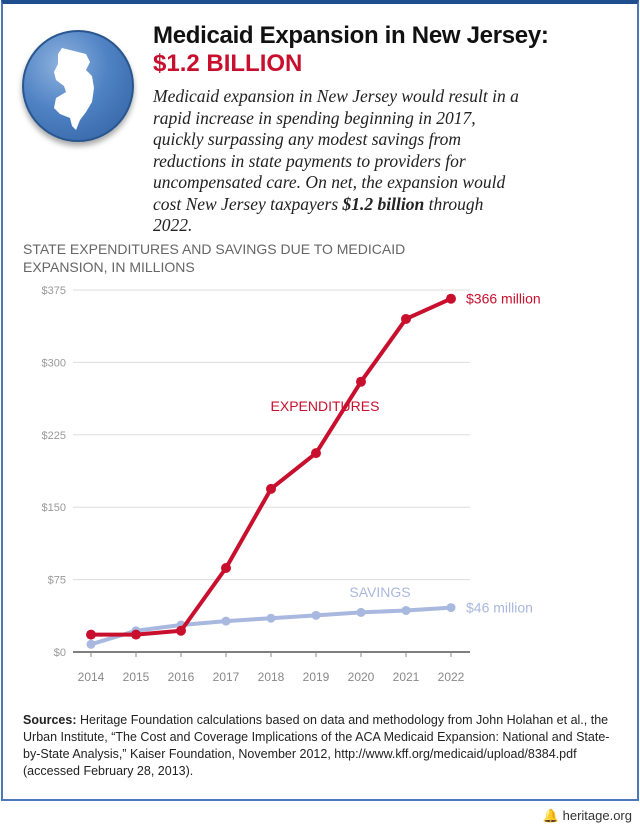  What do you see at coordinates (325, 406) in the screenshot?
I see `series-label-expenditures: EXPENDITURES` at bounding box center [325, 406].